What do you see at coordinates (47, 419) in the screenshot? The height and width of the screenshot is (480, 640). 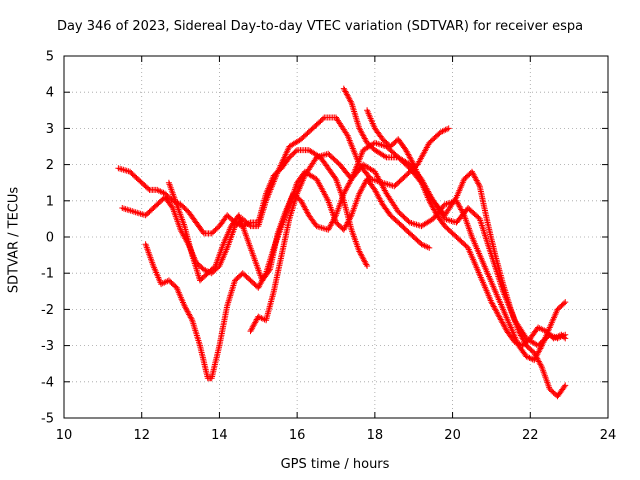 I see `y-tick-label: -5` at bounding box center [47, 419].